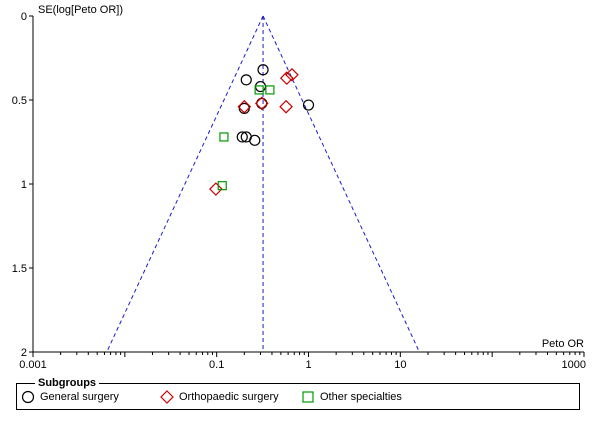 The width and height of the screenshot is (600, 428). What do you see at coordinates (563, 344) in the screenshot?
I see `x-axis-label: Peto OR` at bounding box center [563, 344].